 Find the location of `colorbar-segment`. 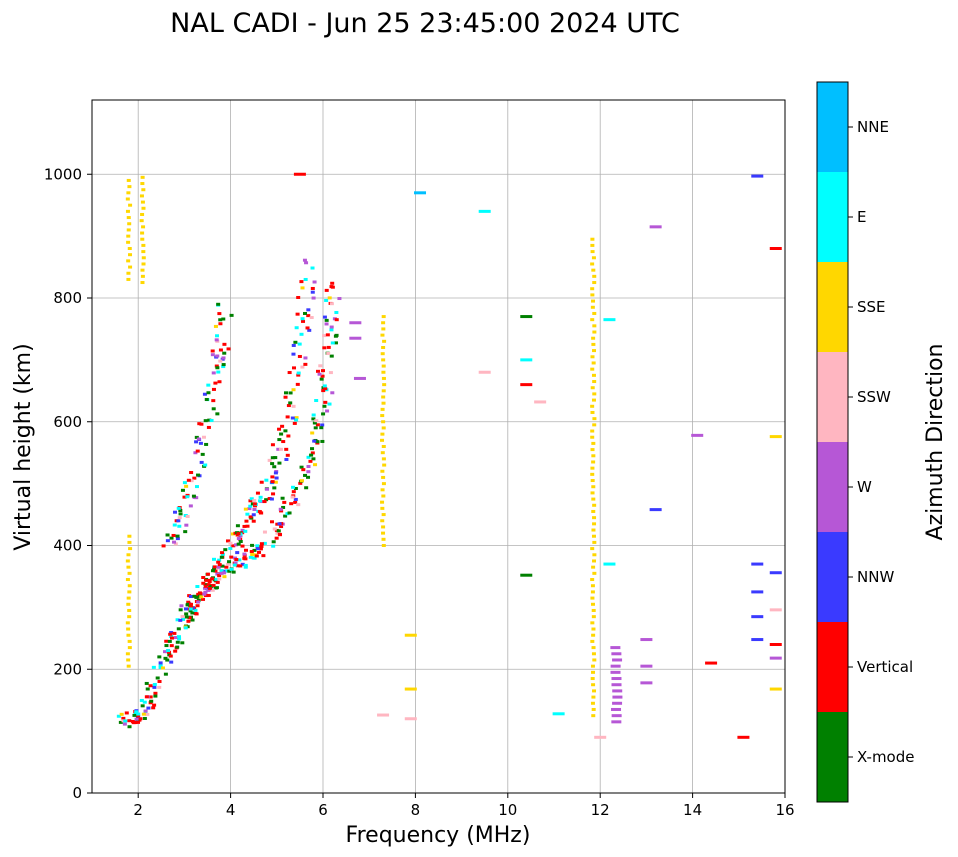

colorbar-segment is located at coordinates (832, 307).